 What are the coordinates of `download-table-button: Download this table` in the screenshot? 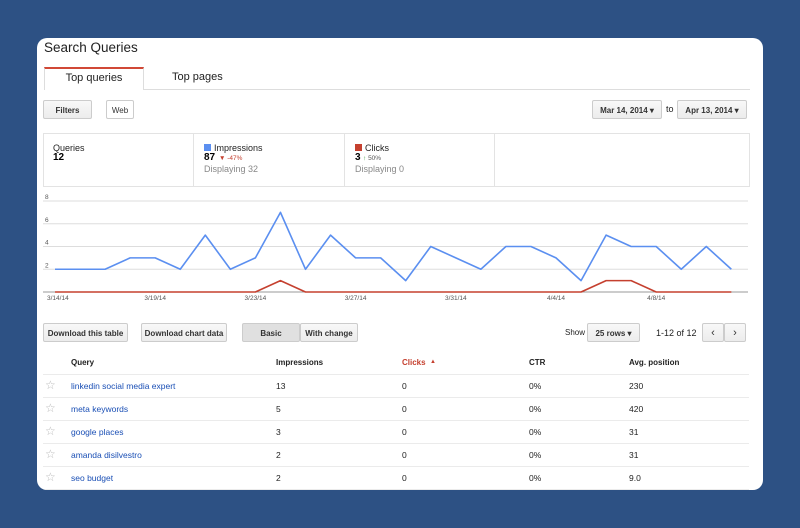 It's located at (85, 332).